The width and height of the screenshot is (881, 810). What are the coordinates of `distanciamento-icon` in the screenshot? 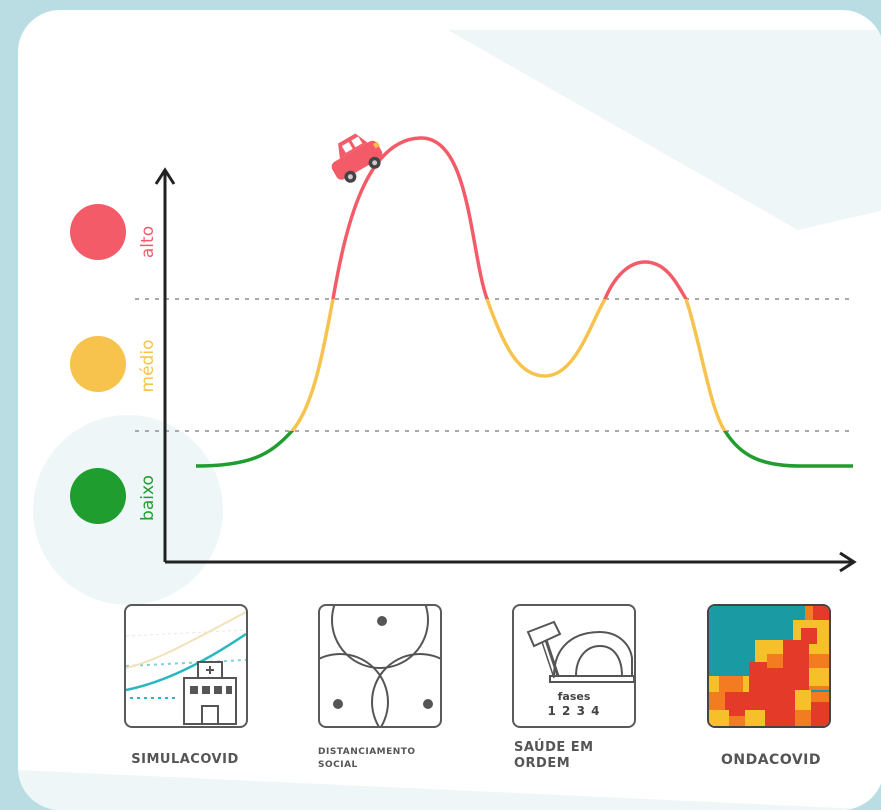 It's located at (380, 666).